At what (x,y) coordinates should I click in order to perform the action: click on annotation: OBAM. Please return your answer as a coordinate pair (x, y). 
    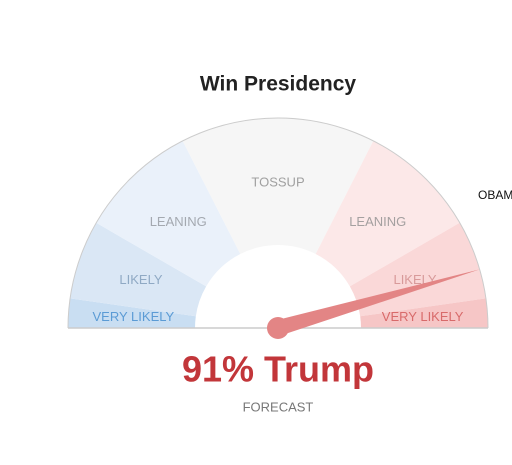
    Looking at the image, I should click on (495, 195).